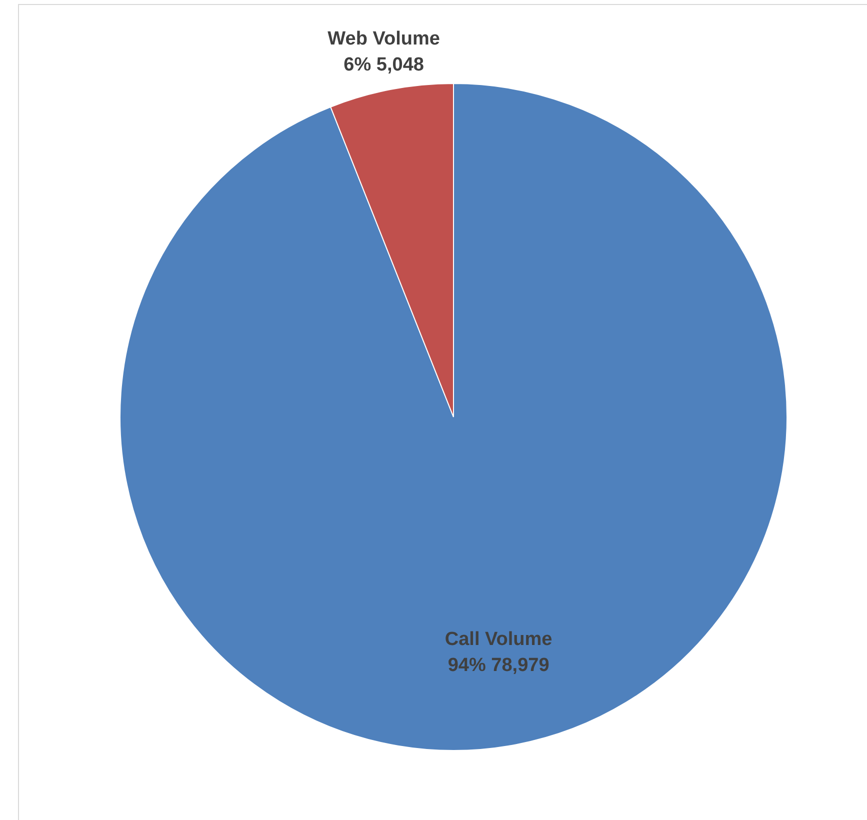  I want to click on slice-label: Web Volume, so click(384, 39).